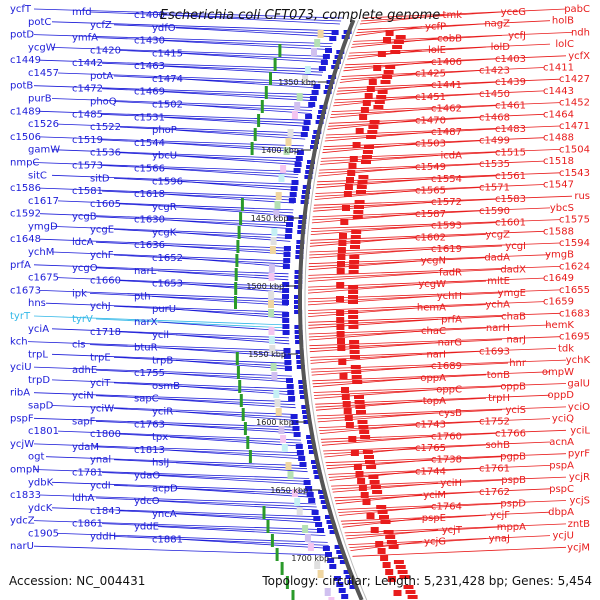  I want to click on gene-label: ydcK, so click(40, 508).